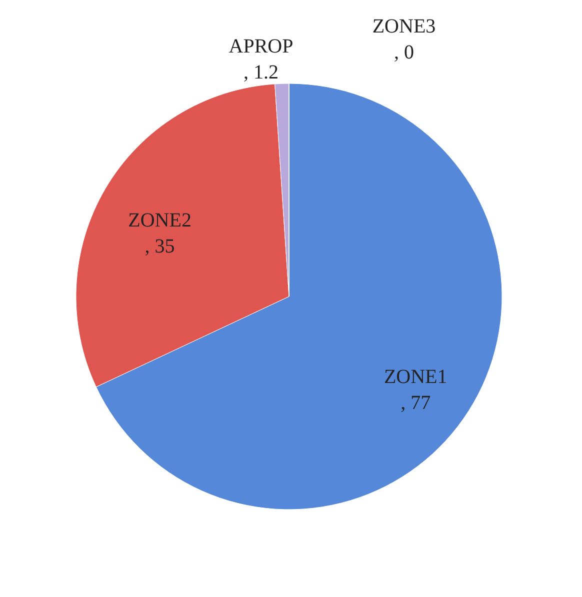 This screenshot has width=582, height=597. I want to click on data-label: , 1.2, so click(261, 73).